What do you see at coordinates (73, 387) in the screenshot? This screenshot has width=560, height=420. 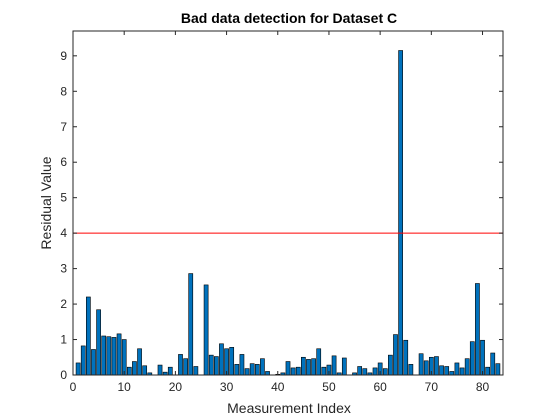 I see `x-tick-label-0: 0` at bounding box center [73, 387].